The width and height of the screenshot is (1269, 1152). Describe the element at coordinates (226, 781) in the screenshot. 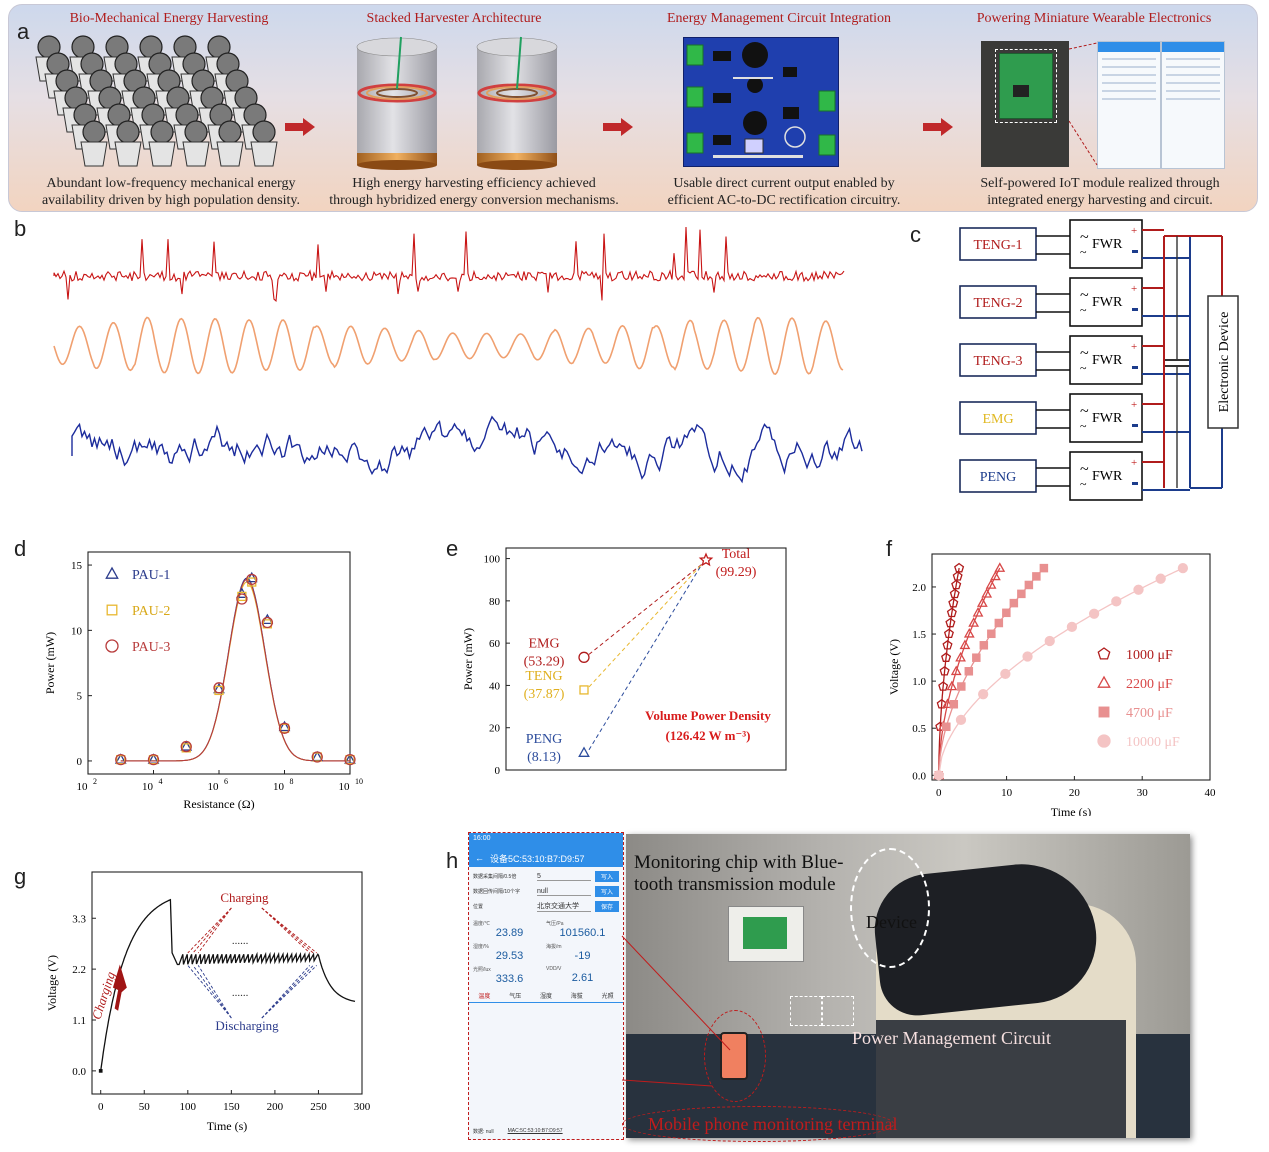

I see `x-tick-exp: 6` at that location.